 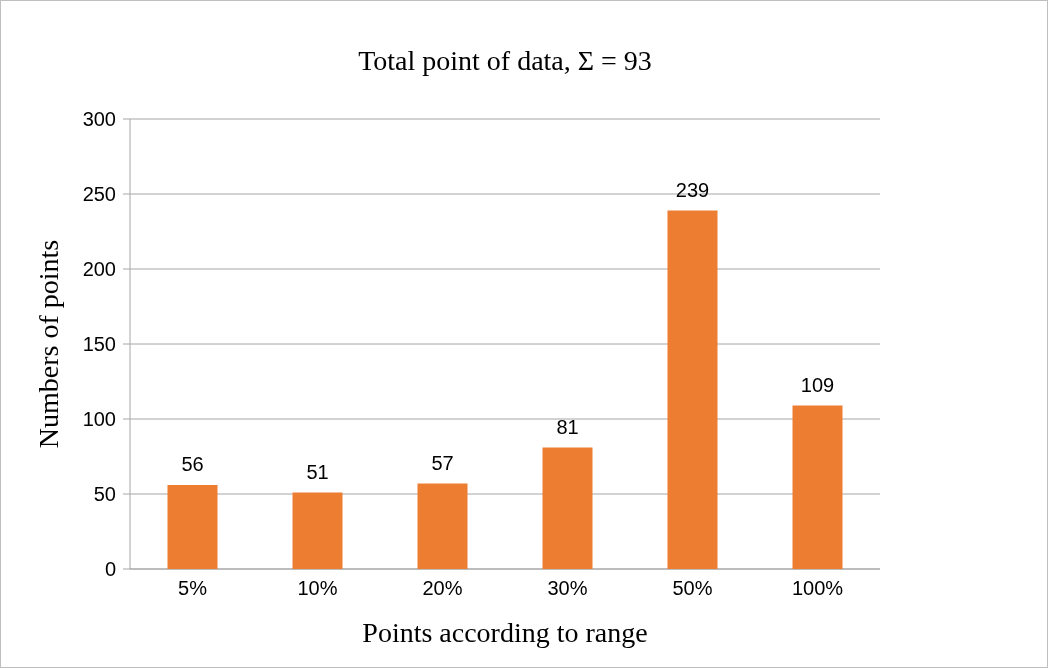 What do you see at coordinates (505, 60) in the screenshot?
I see `chart-title: Total point of data, Σ = 93` at bounding box center [505, 60].